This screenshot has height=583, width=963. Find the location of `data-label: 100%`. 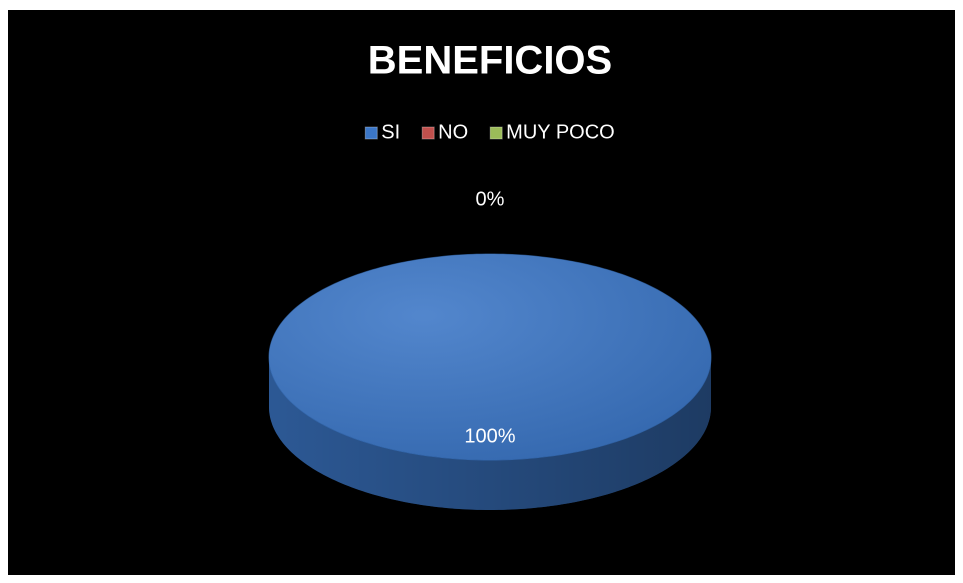

data-label: 100% is located at coordinates (489, 437).